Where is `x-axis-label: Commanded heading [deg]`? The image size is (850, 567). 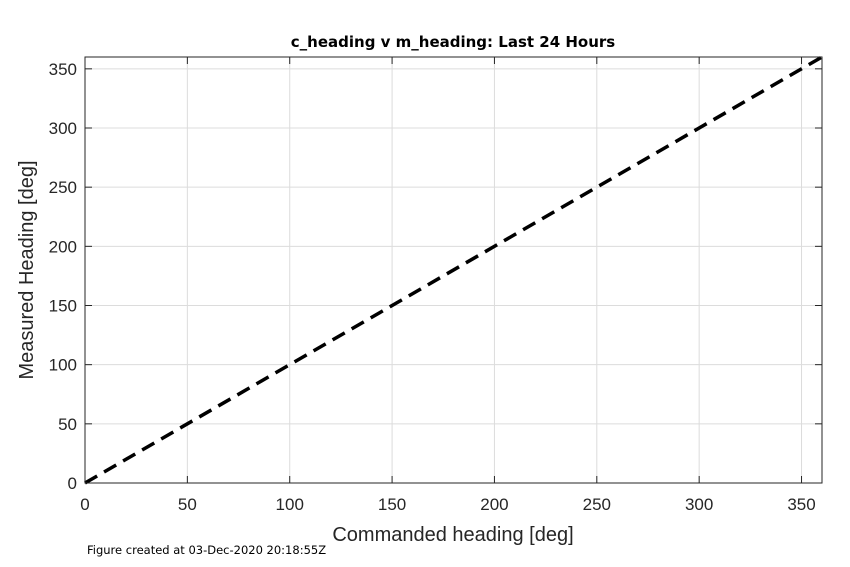 x-axis-label: Commanded heading [deg] is located at coordinates (452, 535).